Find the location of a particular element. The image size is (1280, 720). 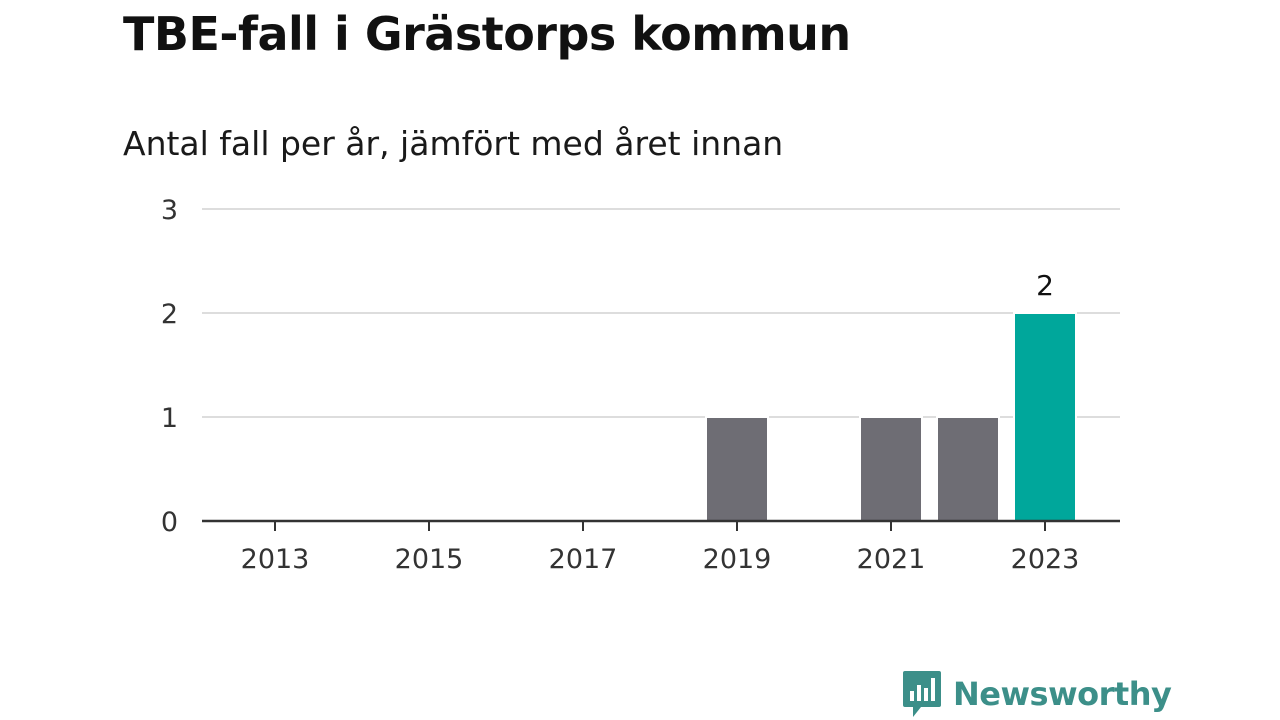

x-tick-label: 2013 is located at coordinates (275, 559).